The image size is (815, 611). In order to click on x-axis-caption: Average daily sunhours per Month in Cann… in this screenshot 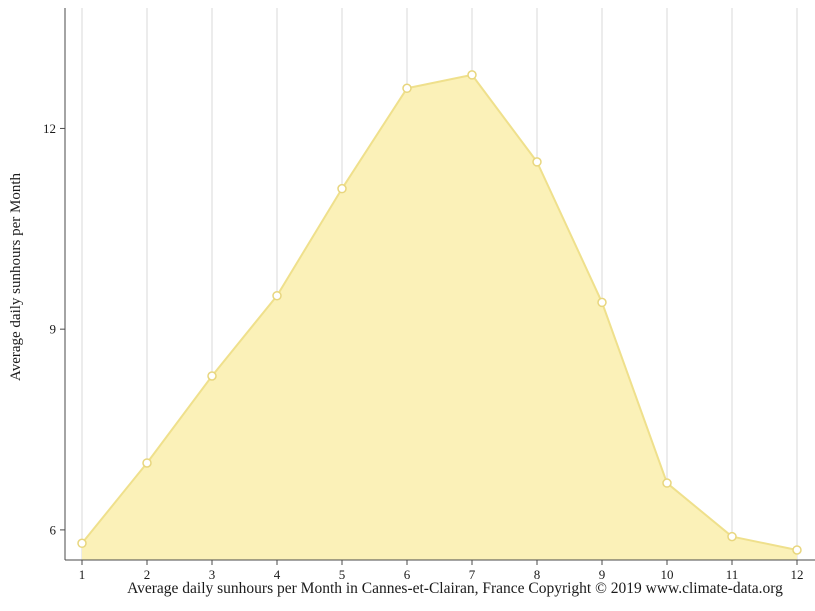, I will do `click(455, 588)`.